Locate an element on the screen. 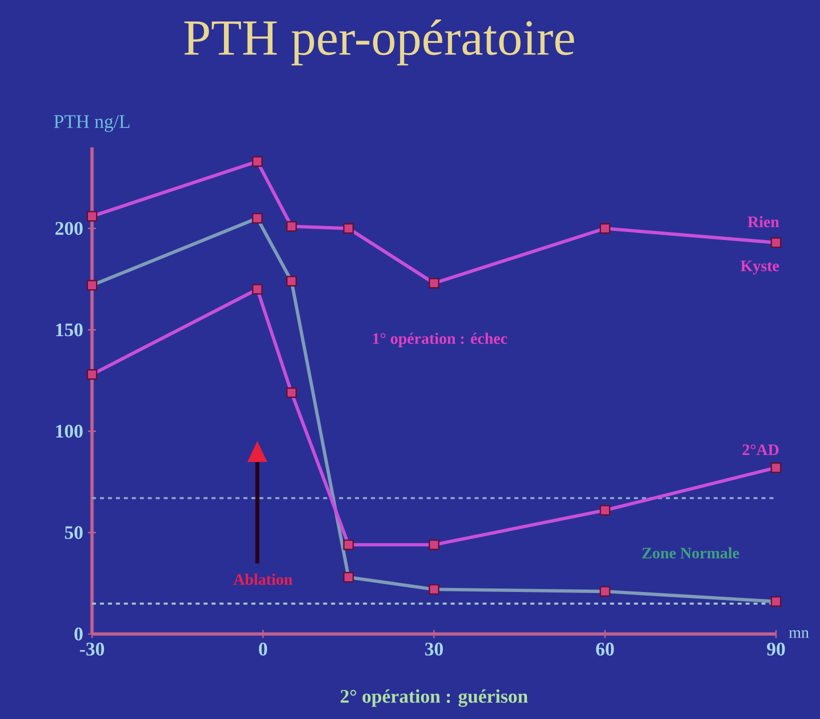 This screenshot has width=820, height=719. y-tick-label: 100 is located at coordinates (69, 431).